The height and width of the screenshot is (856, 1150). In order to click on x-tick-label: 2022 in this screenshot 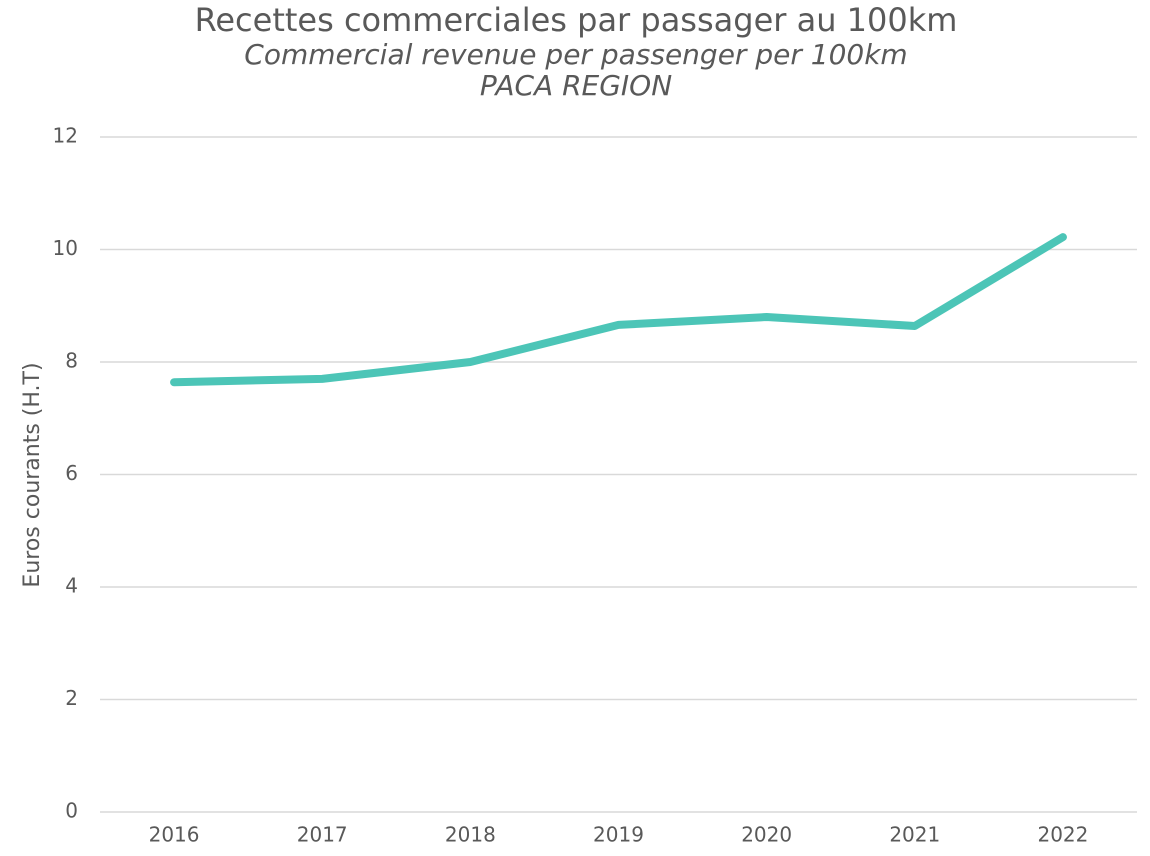, I will do `click(1062, 835)`.